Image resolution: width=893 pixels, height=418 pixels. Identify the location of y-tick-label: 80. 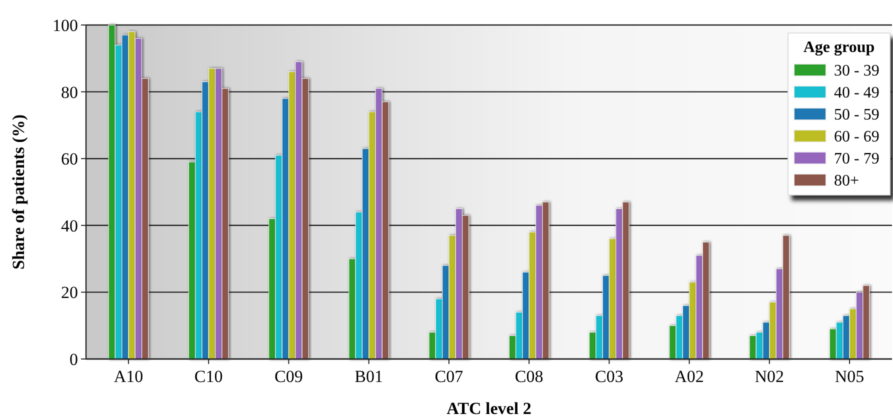
(69, 92).